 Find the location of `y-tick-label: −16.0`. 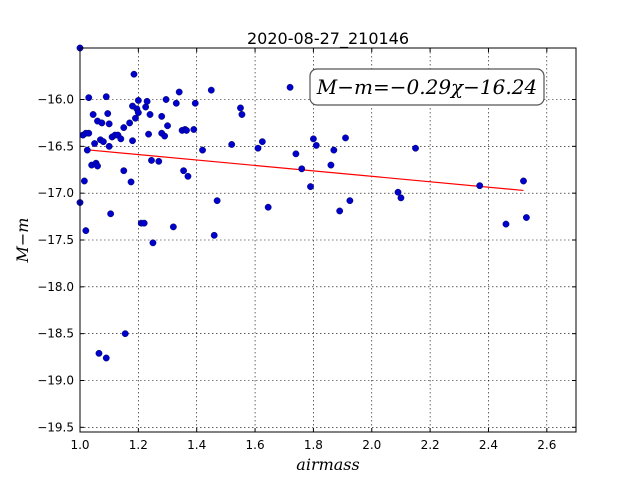

y-tick-label: −16.0 is located at coordinates (55, 100).